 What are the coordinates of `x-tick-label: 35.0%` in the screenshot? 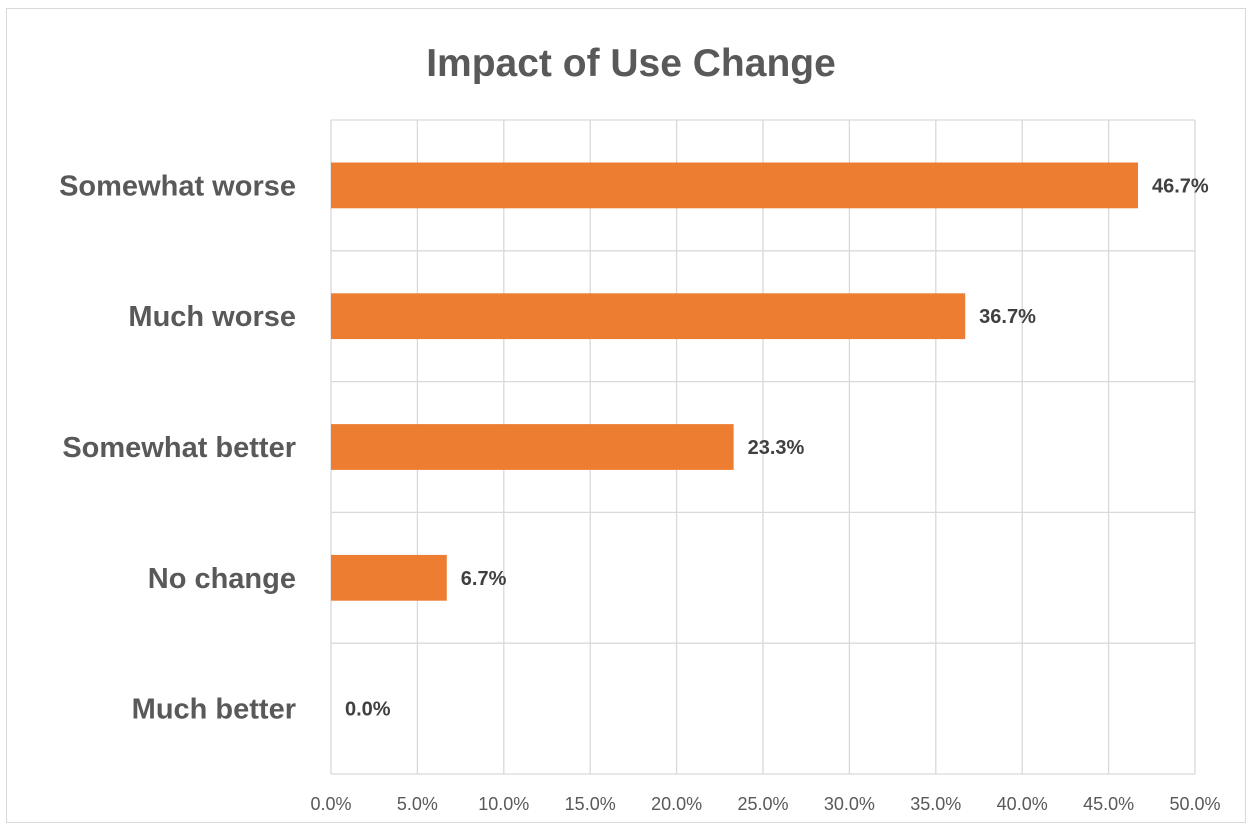 It's located at (935, 804).